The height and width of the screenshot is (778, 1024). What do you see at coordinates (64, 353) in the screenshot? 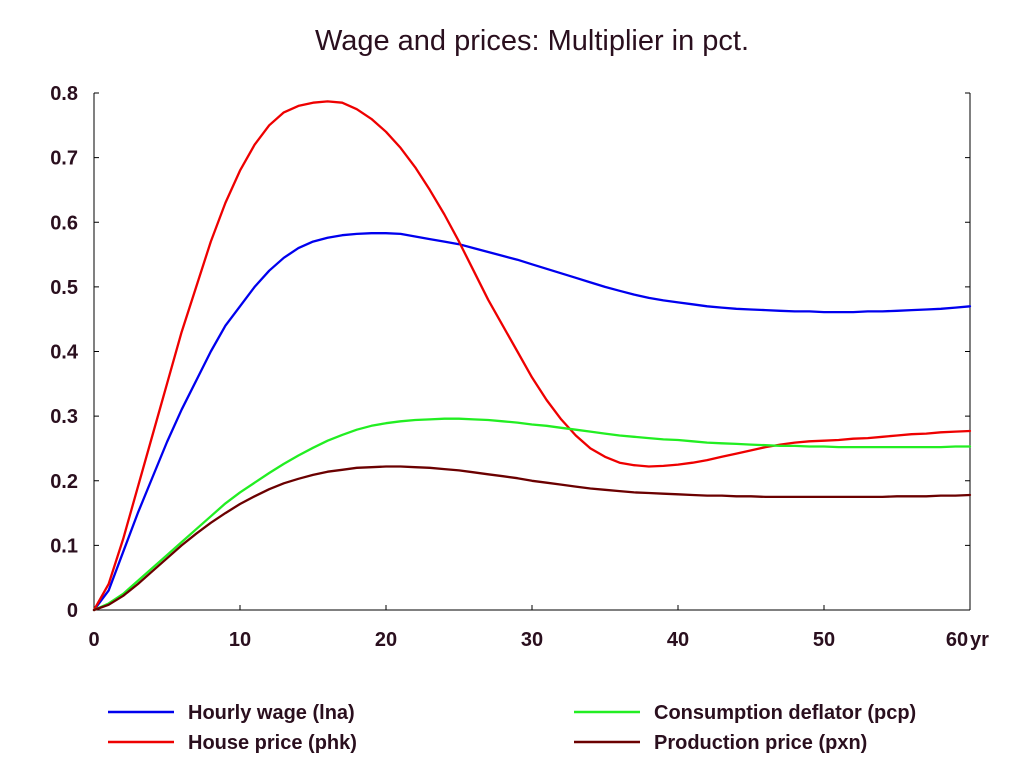
I see `y-tick-label: 0.4` at bounding box center [64, 353].